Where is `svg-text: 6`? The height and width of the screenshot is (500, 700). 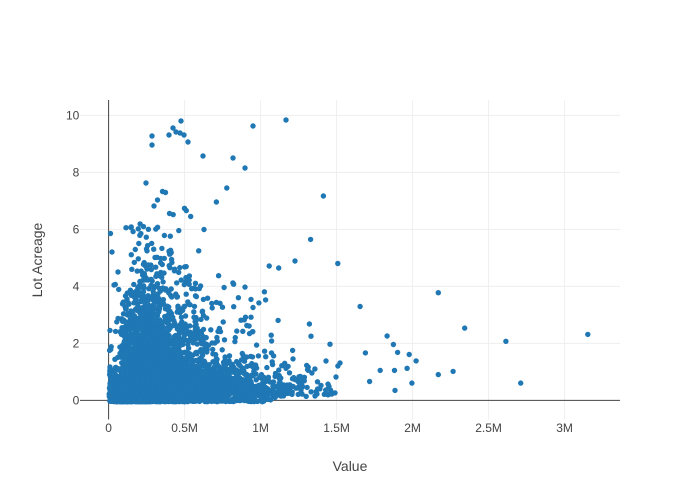
svg-text: 6 is located at coordinates (76, 230).